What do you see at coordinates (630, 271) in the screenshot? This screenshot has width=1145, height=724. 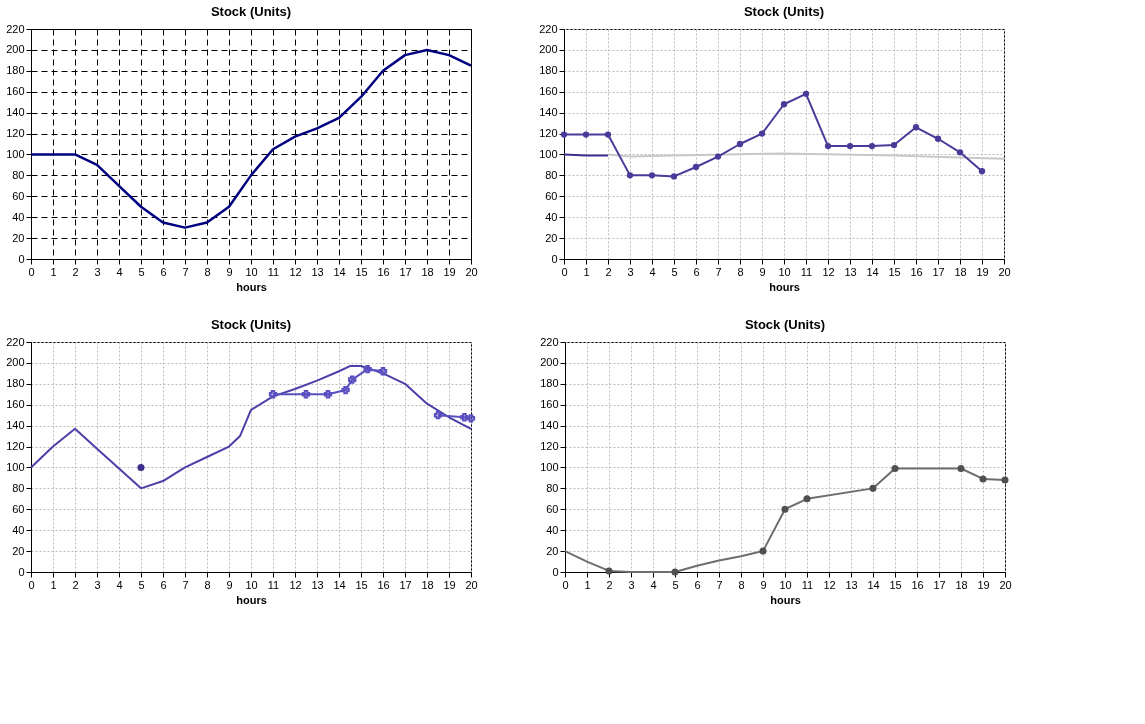 I see `x-tick-label: 3` at bounding box center [630, 271].